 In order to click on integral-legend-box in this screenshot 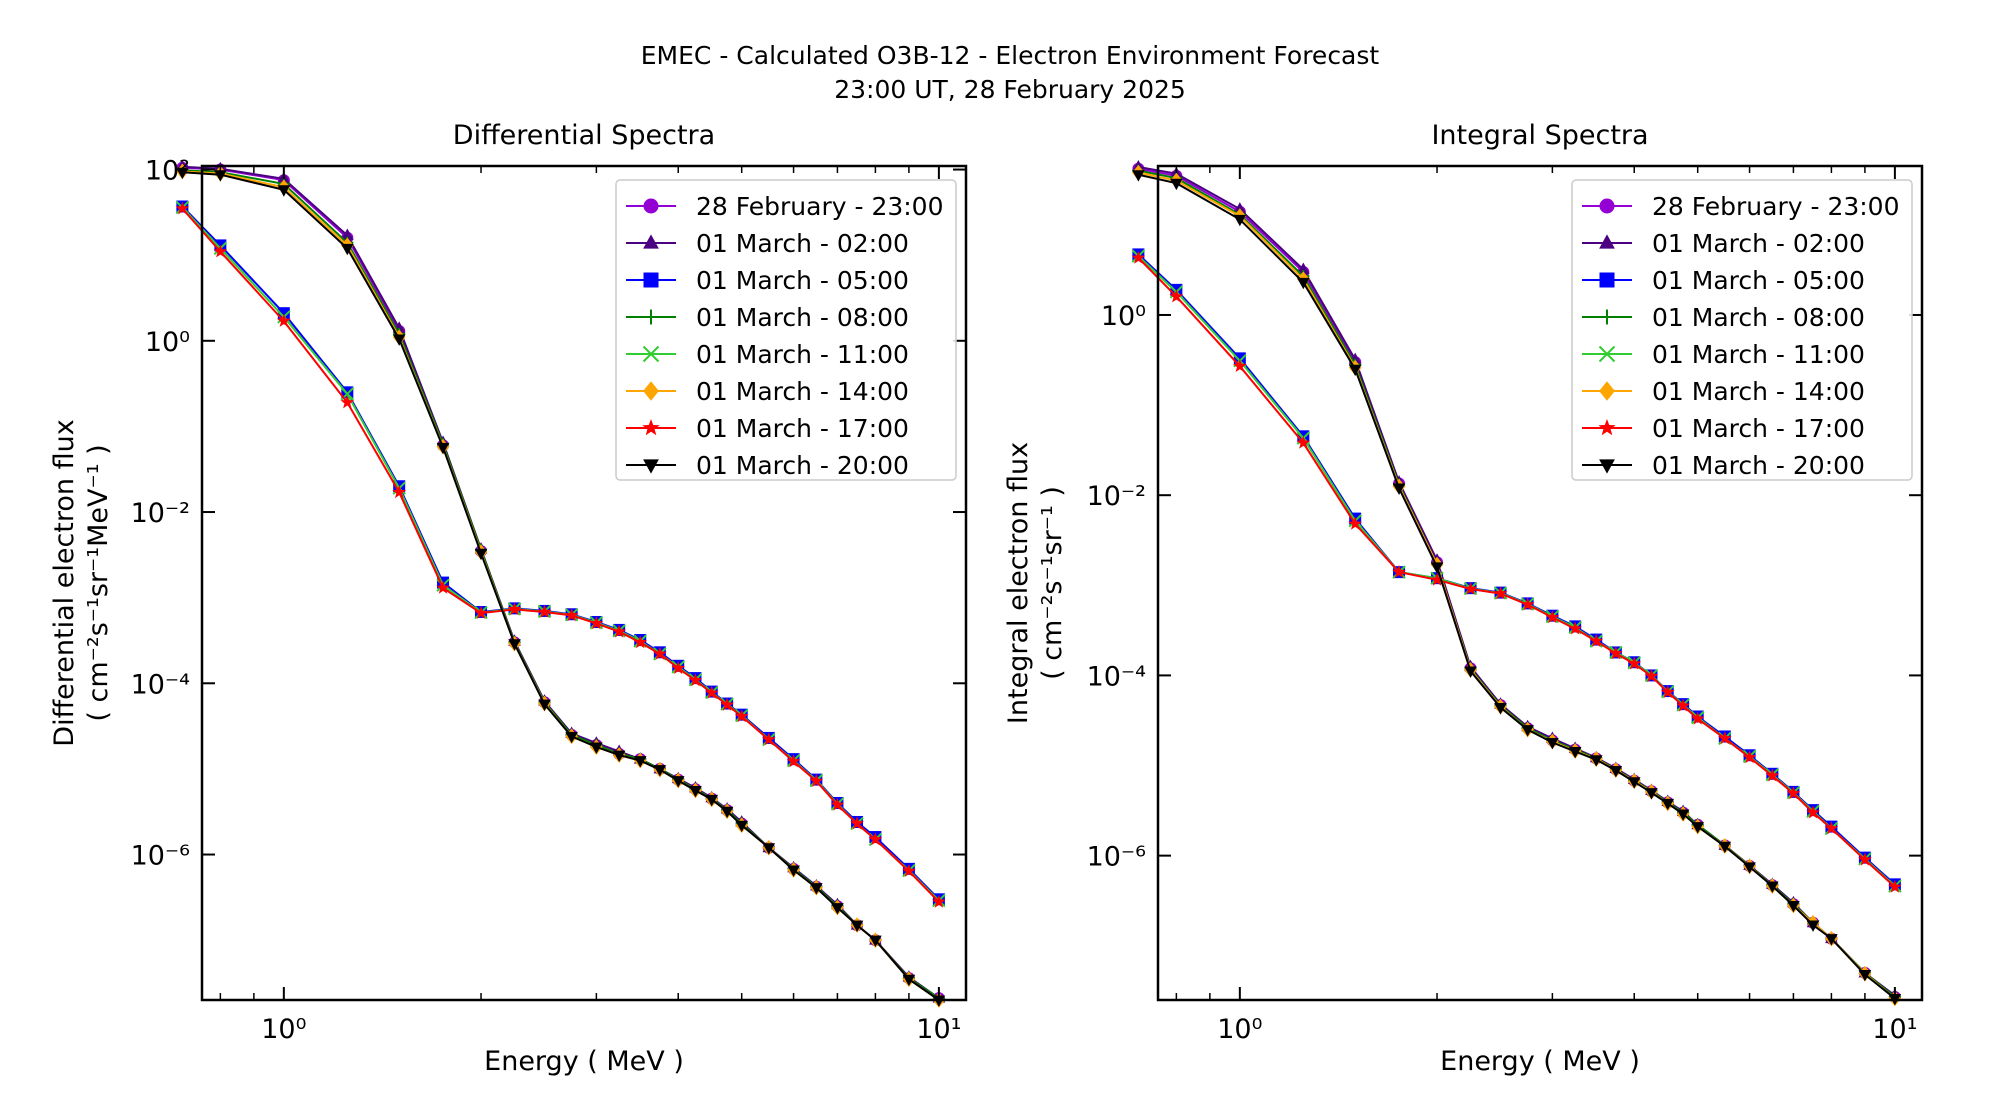, I will do `click(1742, 330)`.